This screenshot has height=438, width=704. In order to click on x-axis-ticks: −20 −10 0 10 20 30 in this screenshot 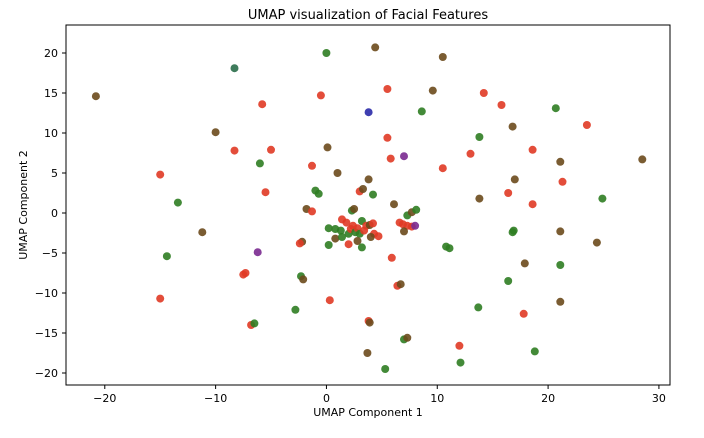, I will do `click(379, 395)`.